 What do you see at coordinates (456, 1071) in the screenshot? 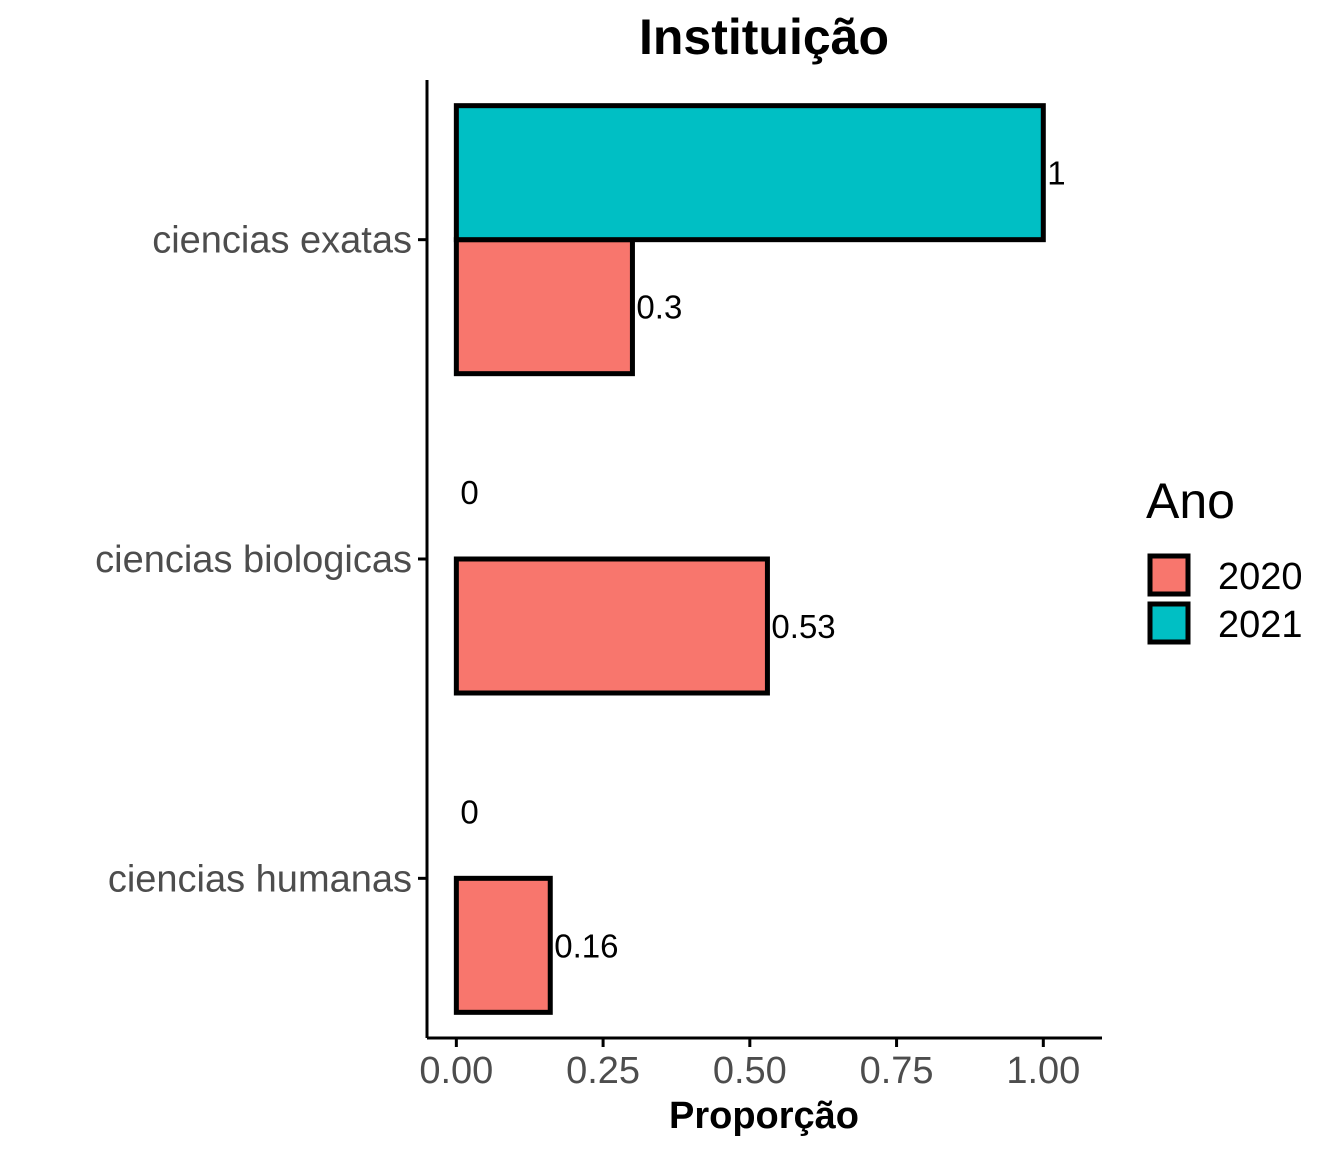
I see `x-tick-label: 0.00` at bounding box center [456, 1071].